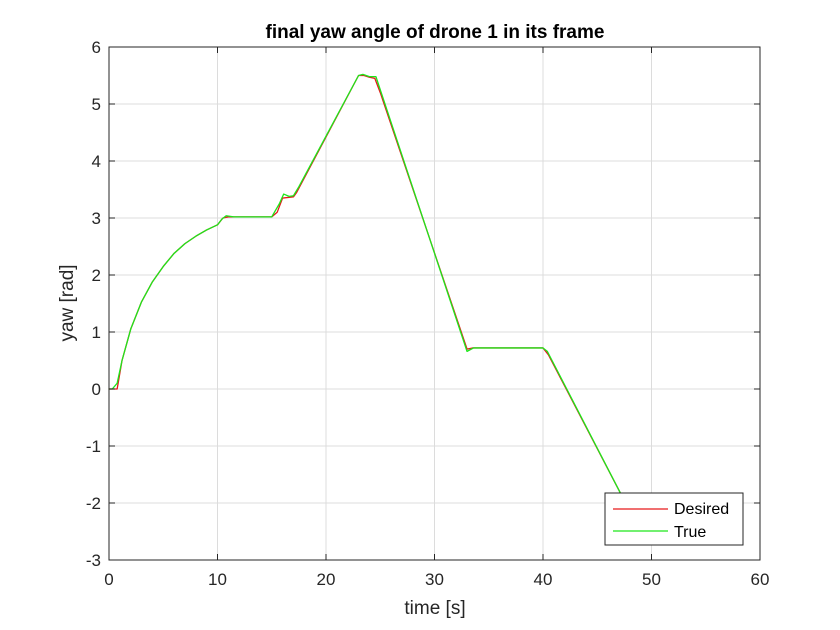  I want to click on x-tick-label: 20, so click(326, 579).